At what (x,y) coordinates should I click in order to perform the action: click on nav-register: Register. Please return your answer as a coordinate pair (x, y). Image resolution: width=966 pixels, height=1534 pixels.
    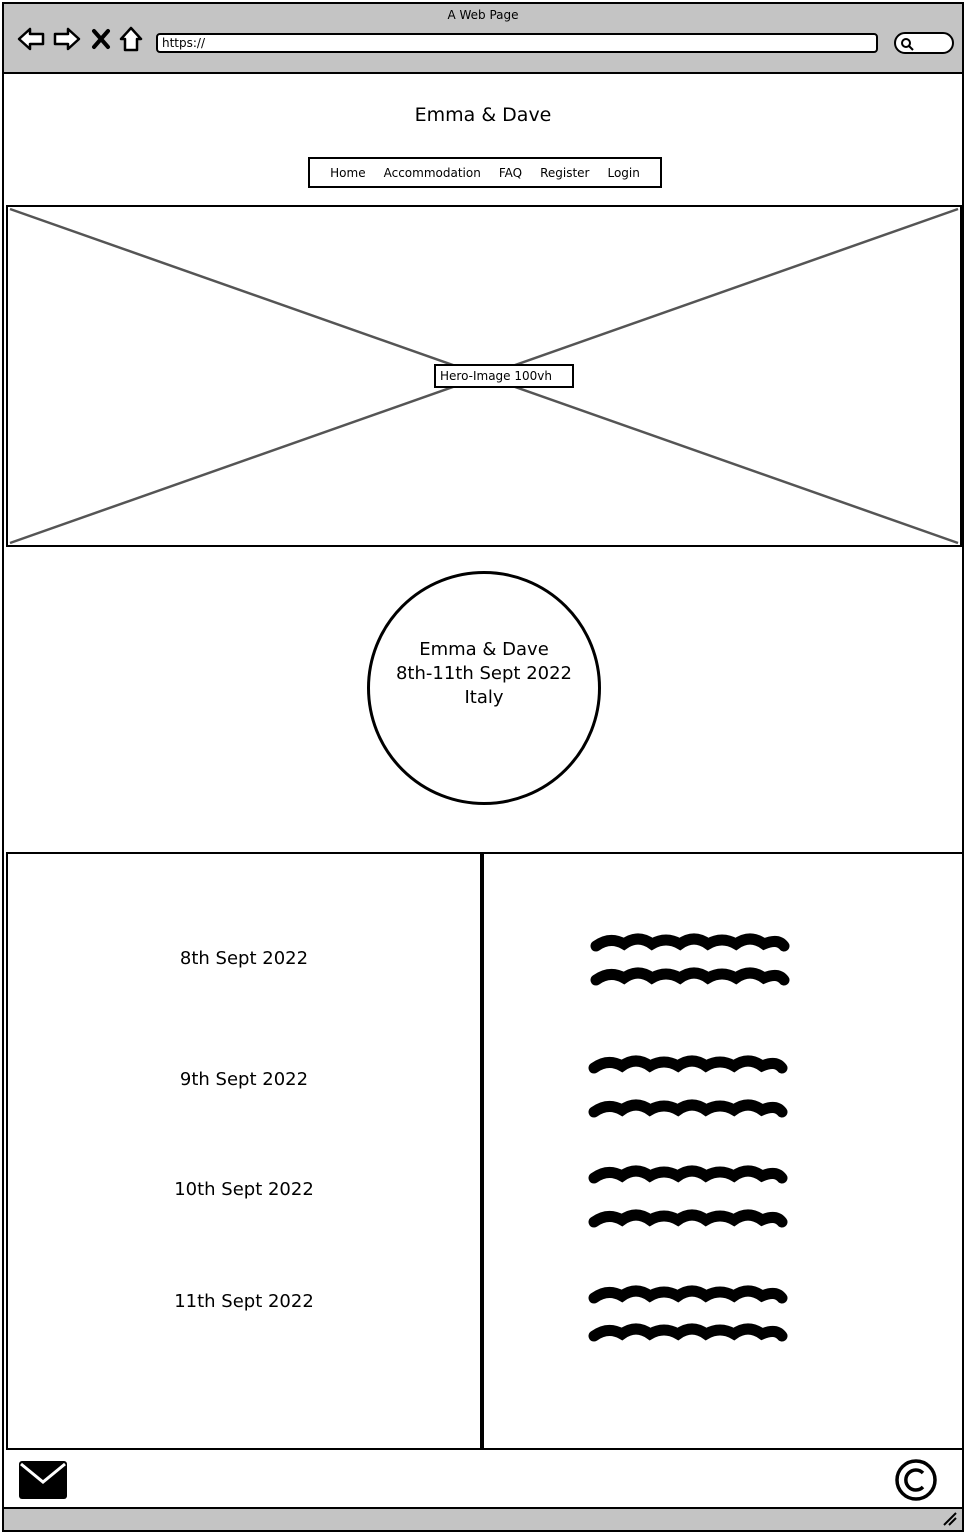
    Looking at the image, I should click on (565, 172).